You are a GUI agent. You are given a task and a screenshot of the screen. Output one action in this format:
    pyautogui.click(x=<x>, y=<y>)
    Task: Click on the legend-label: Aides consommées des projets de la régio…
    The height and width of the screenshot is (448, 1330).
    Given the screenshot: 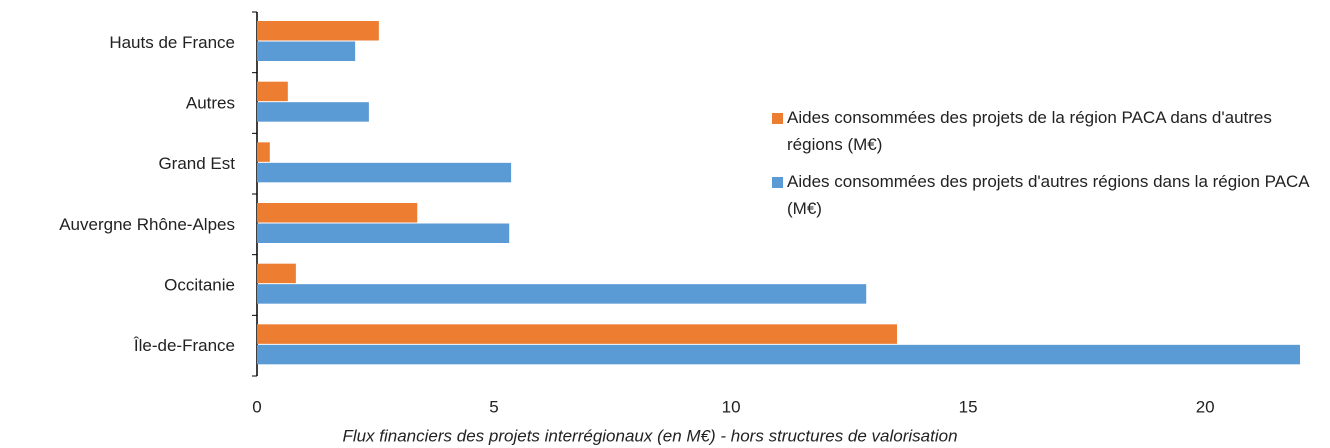 What is the action you would take?
    pyautogui.click(x=1029, y=131)
    